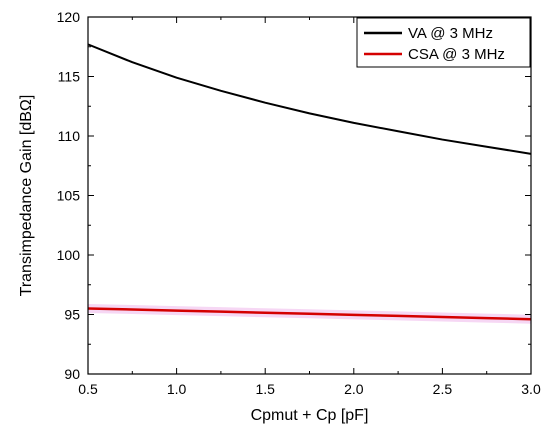 The height and width of the screenshot is (440, 550). I want to click on series-line-csa, so click(309, 314).